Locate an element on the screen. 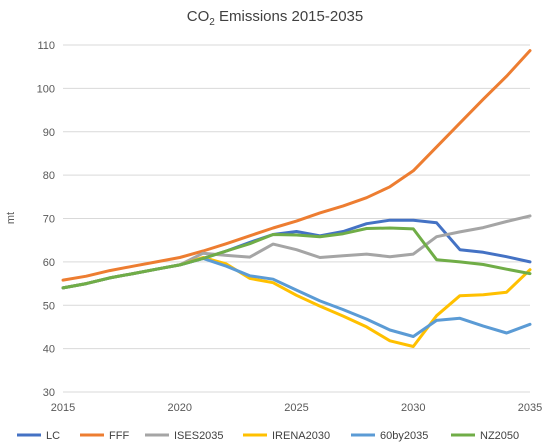 The image size is (550, 448). legend-label: ISES2035 is located at coordinates (199, 436).